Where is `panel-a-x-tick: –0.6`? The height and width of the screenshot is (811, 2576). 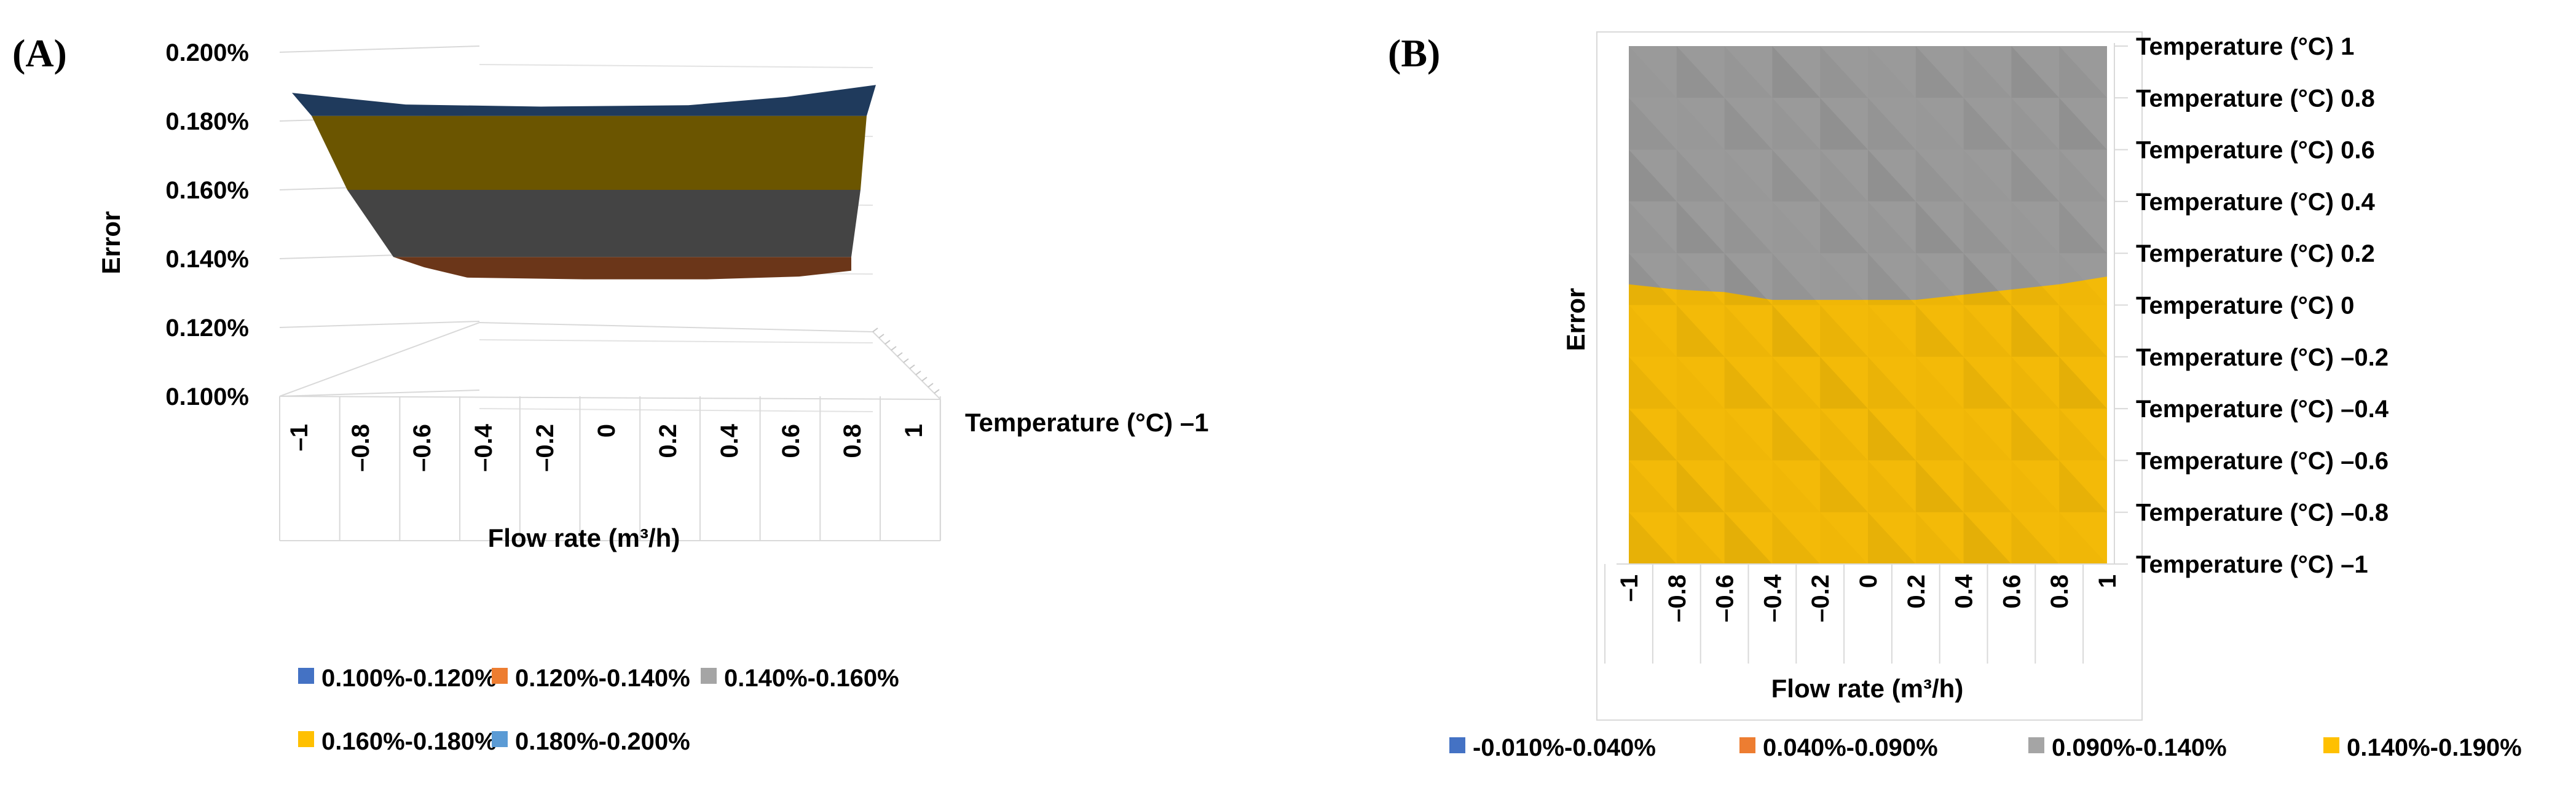 panel-a-x-tick: –0.6 is located at coordinates (423, 448).